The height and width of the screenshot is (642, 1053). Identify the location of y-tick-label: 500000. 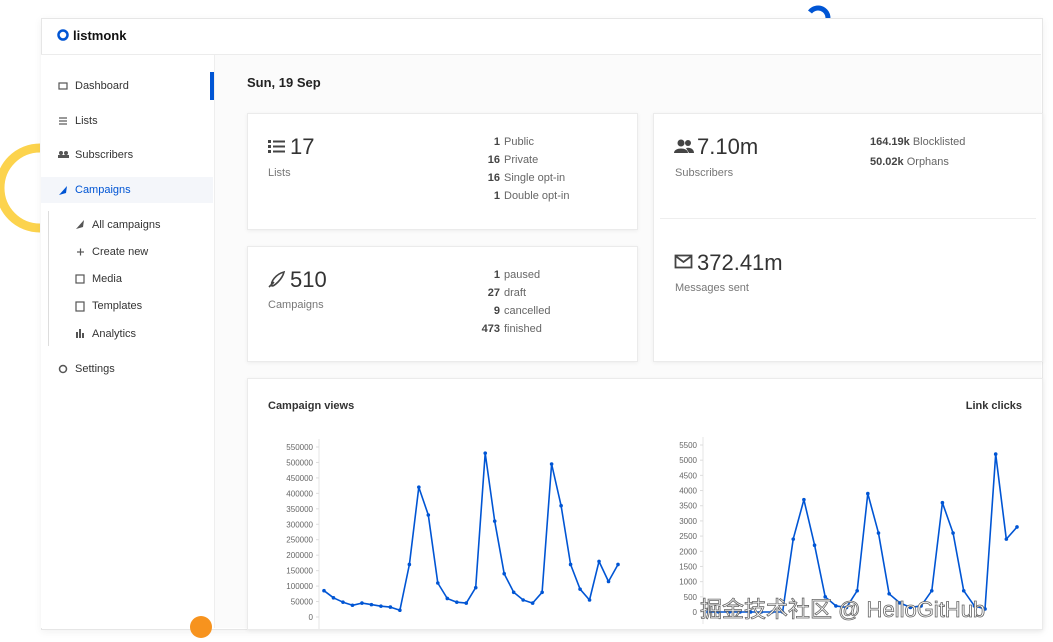
(299, 462).